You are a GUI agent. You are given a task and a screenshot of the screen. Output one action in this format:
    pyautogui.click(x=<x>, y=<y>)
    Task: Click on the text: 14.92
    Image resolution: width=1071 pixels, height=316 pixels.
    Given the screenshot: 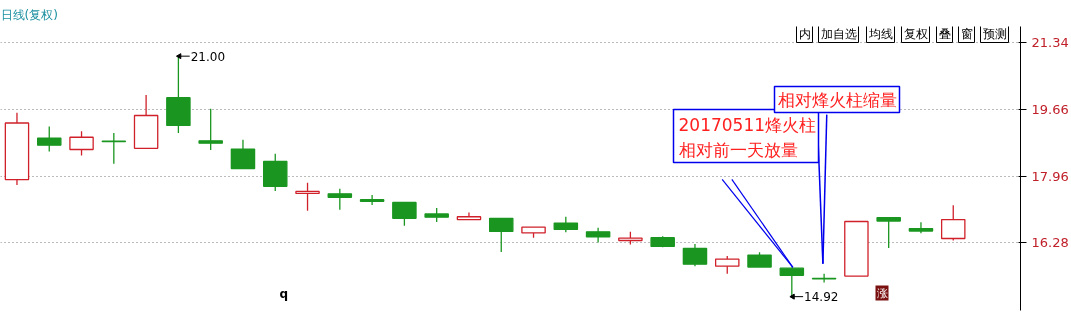 What is the action you would take?
    pyautogui.click(x=821, y=297)
    